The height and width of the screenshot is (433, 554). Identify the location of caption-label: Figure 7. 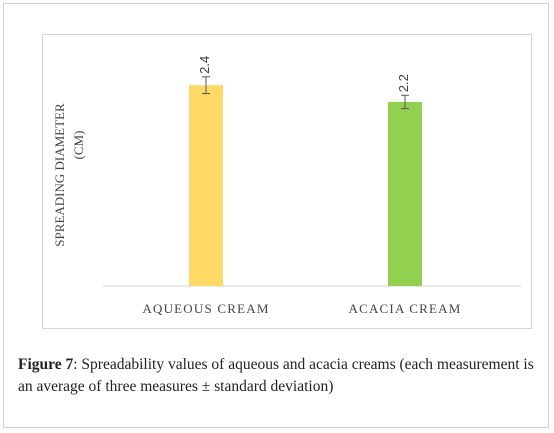
(46, 364).